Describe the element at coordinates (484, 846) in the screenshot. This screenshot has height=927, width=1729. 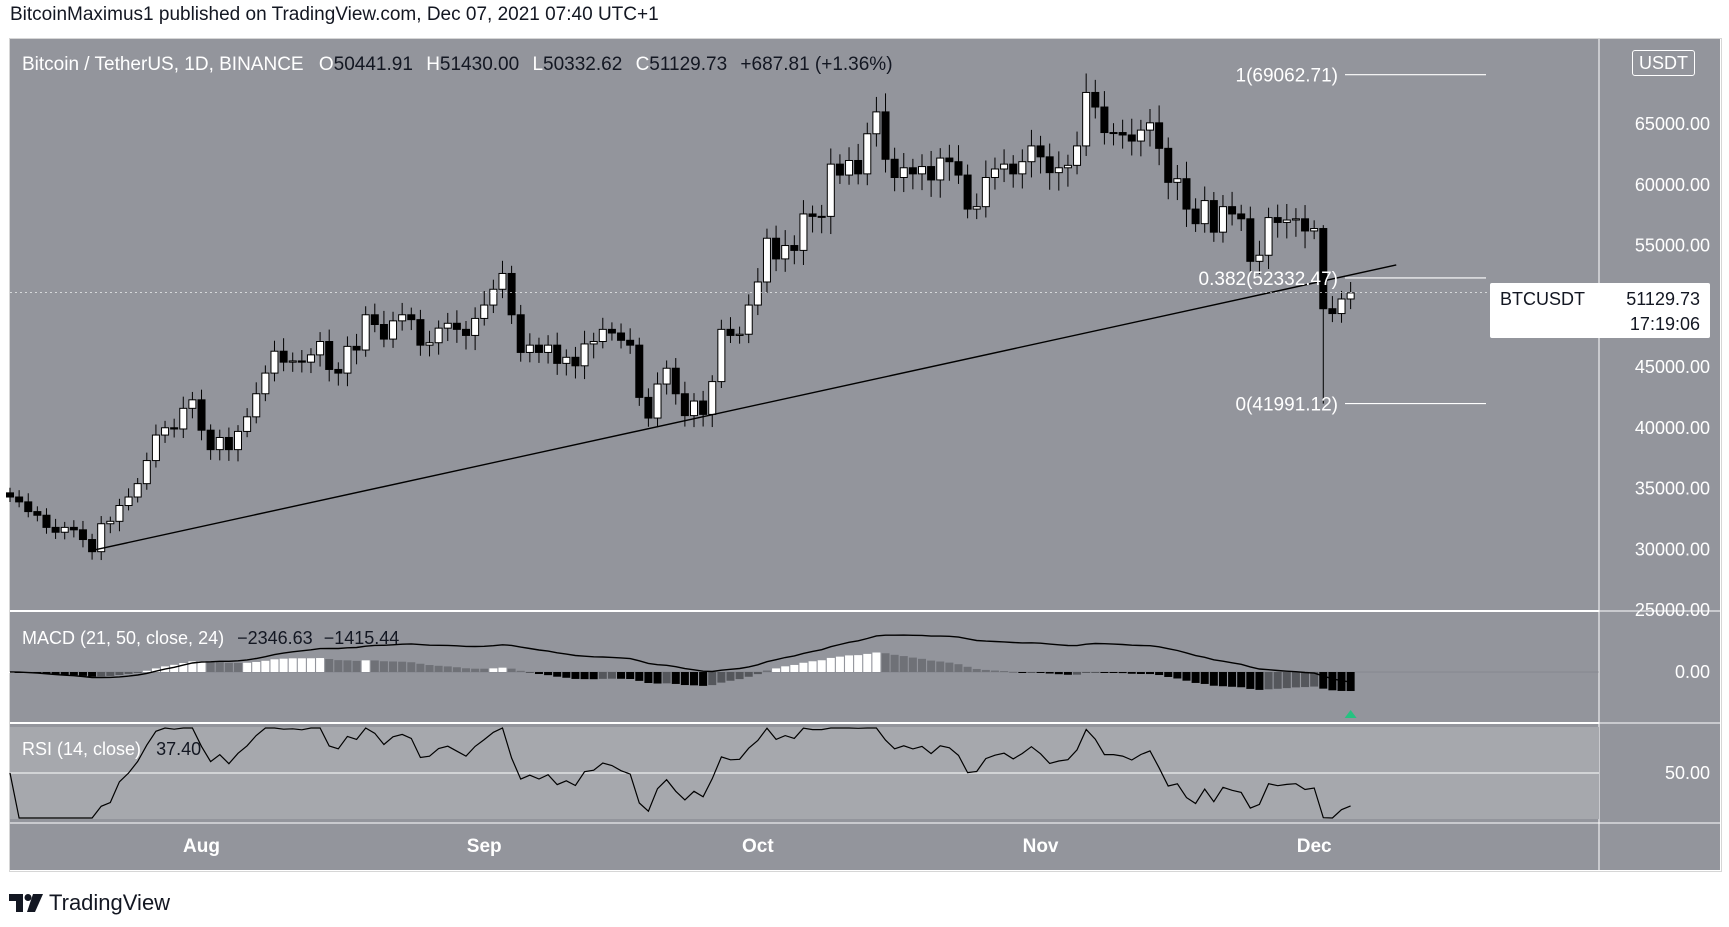
I see `x-tick-label: Sep` at that location.